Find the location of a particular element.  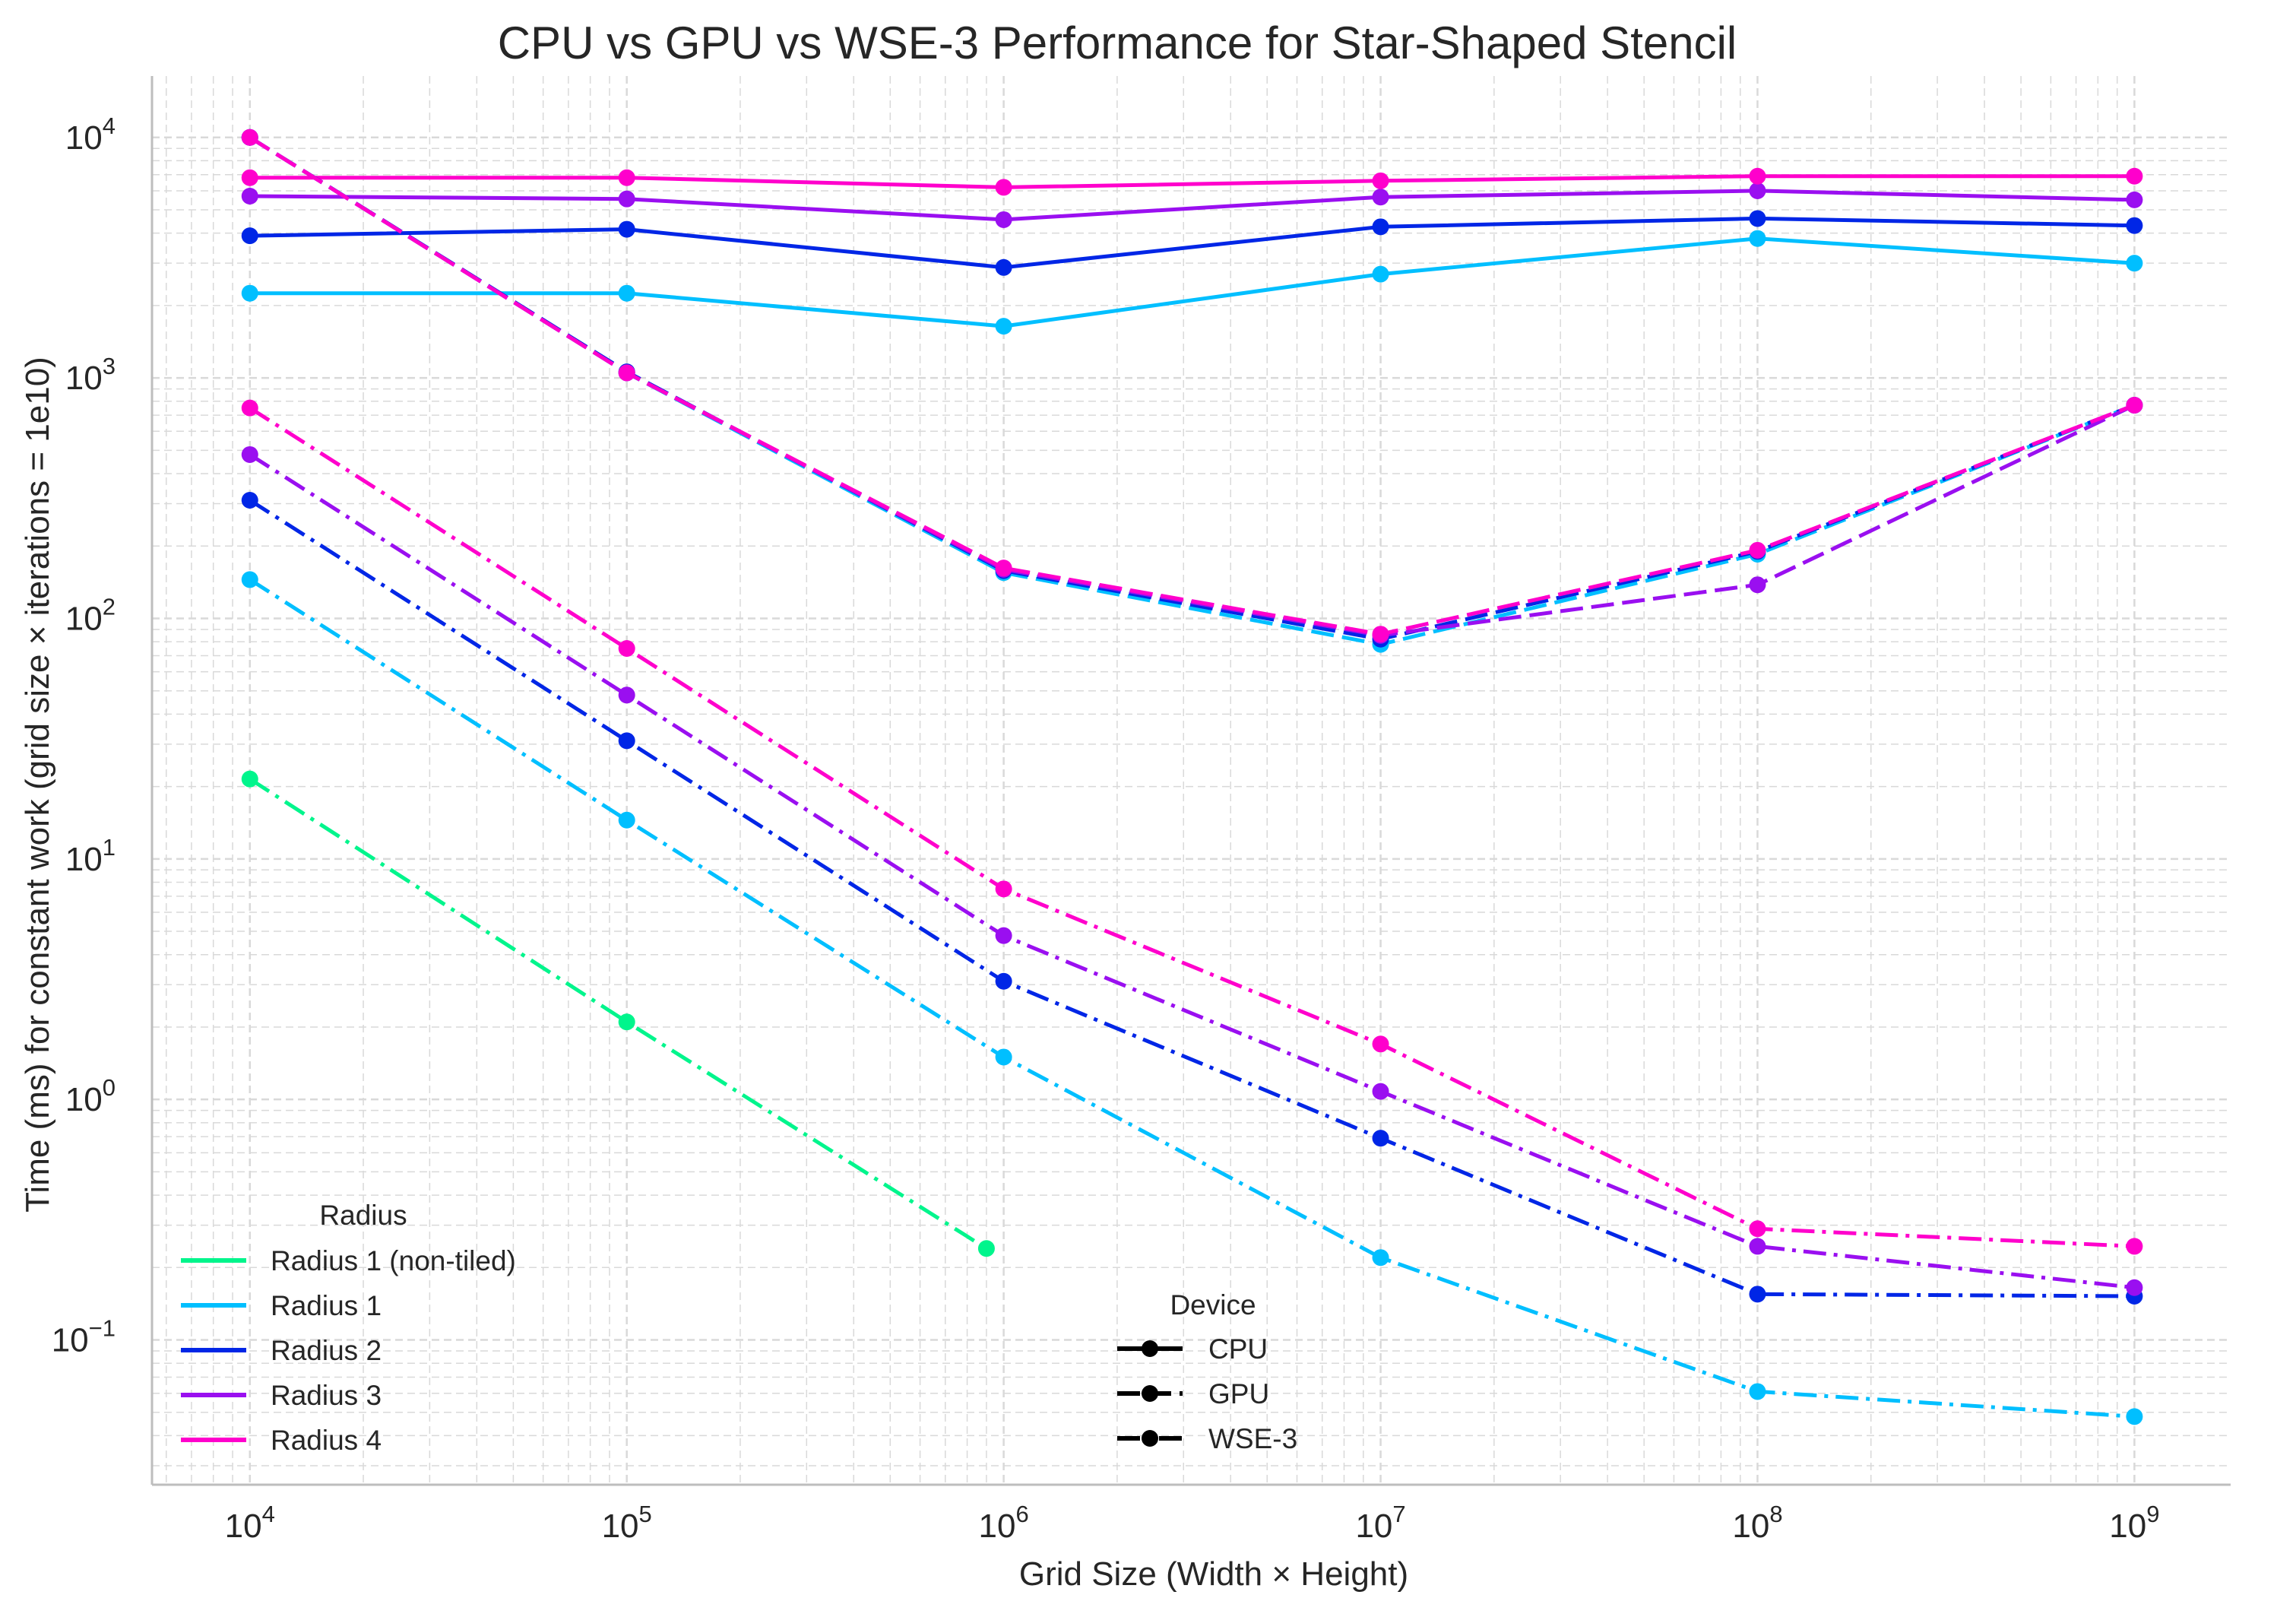

radius-legend-entry: Radius 2 is located at coordinates (282, 1350).